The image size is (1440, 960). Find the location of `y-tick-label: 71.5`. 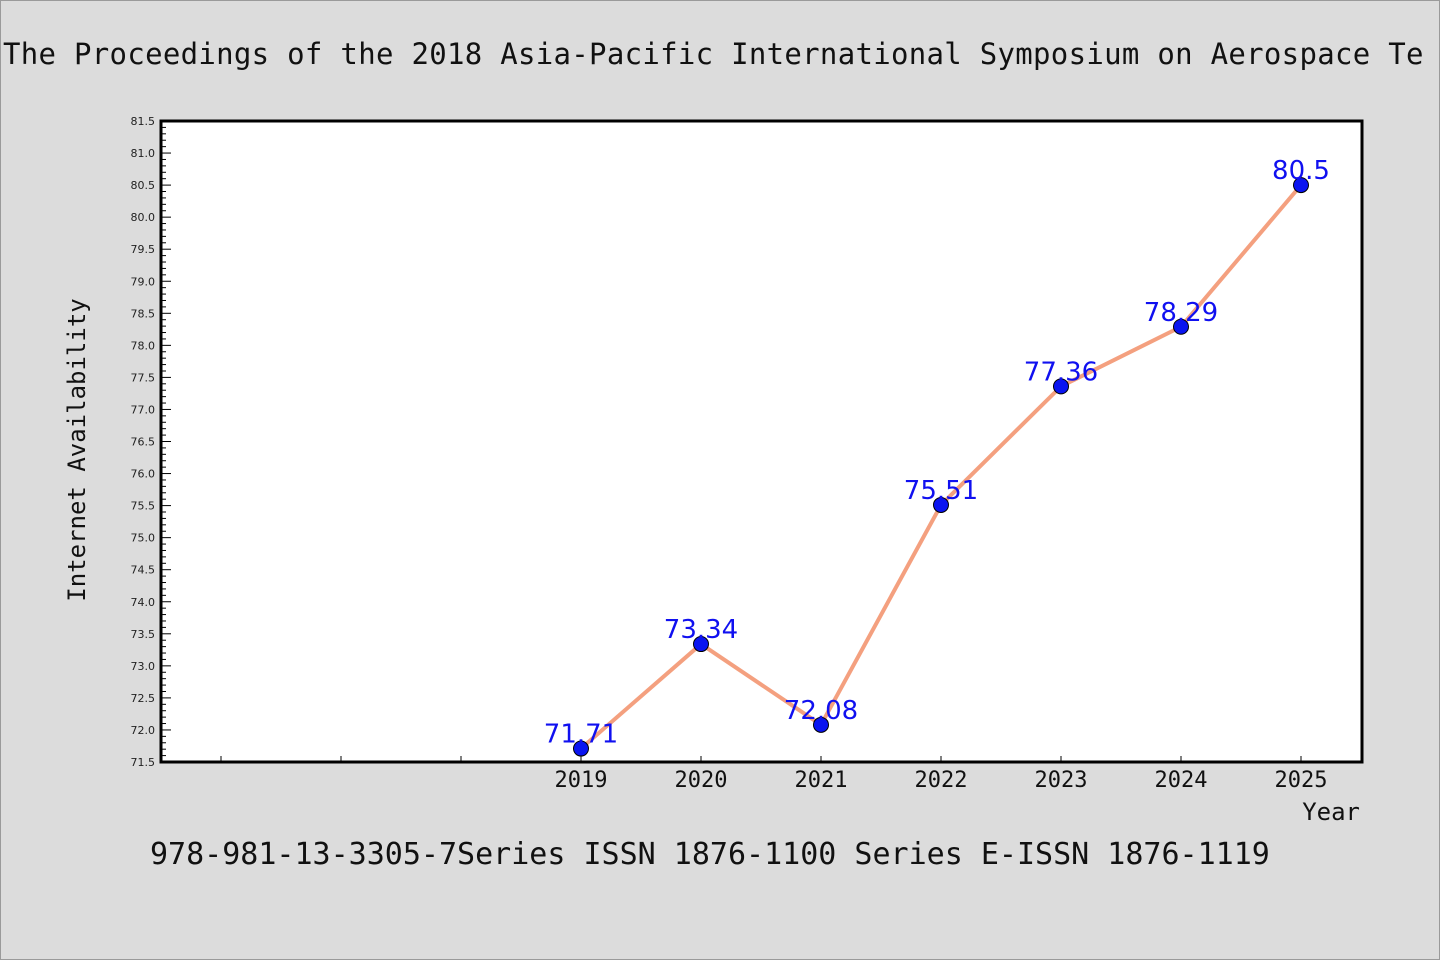

y-tick-label: 71.5 is located at coordinates (143, 762).